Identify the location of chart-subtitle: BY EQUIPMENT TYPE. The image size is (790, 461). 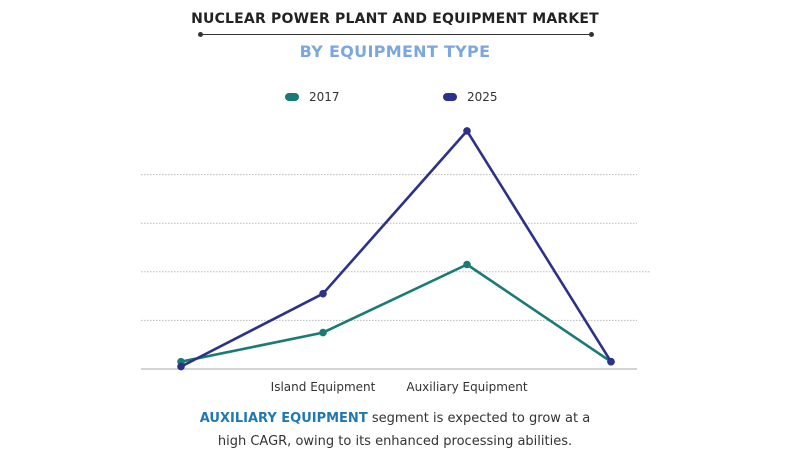
(395, 51).